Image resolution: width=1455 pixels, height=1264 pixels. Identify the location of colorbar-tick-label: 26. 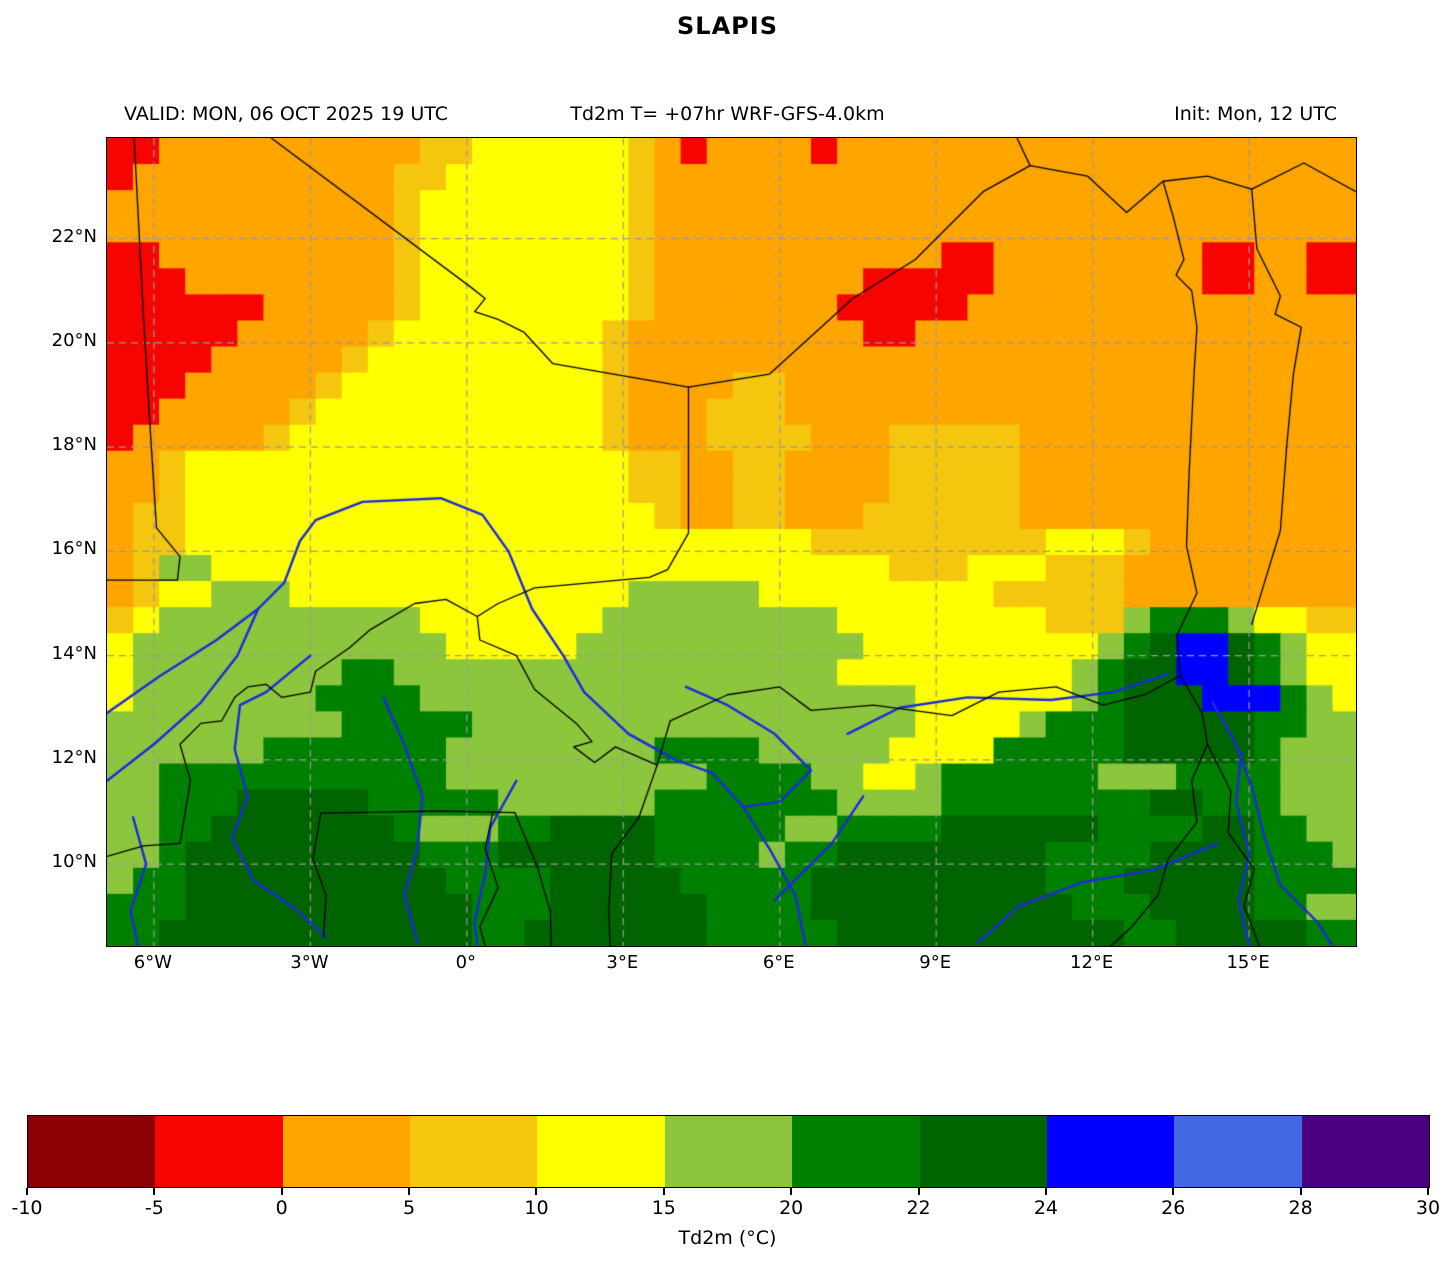
(1173, 1208).